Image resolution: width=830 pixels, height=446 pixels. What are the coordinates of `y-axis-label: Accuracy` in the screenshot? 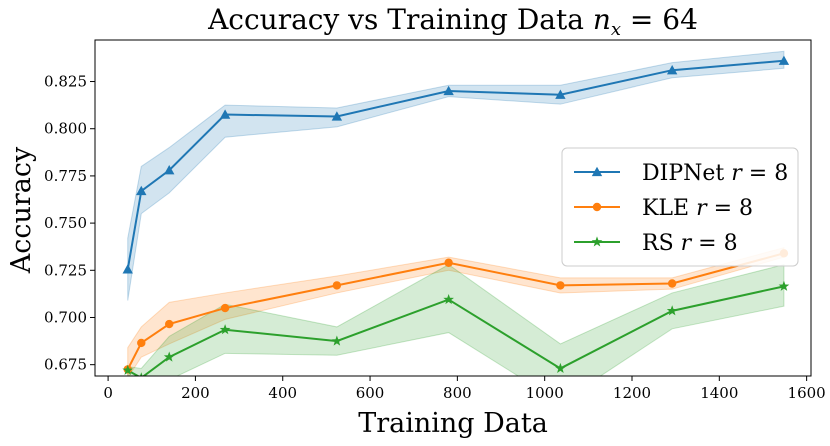 It's located at (21, 210).